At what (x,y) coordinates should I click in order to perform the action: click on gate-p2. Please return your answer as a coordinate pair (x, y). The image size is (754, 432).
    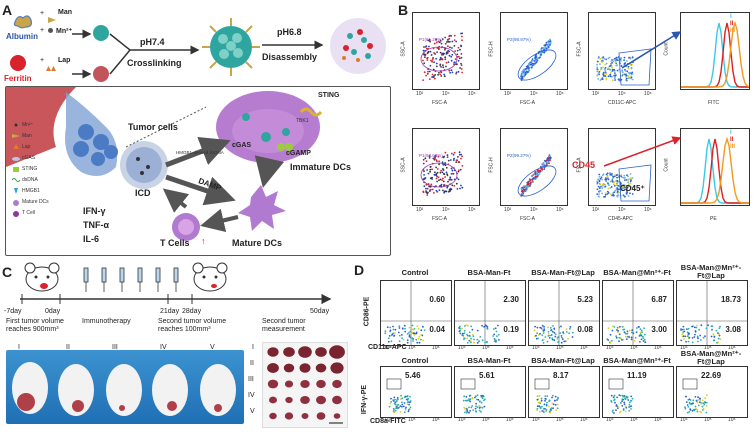
    Looking at the image, I should click on (537, 181).